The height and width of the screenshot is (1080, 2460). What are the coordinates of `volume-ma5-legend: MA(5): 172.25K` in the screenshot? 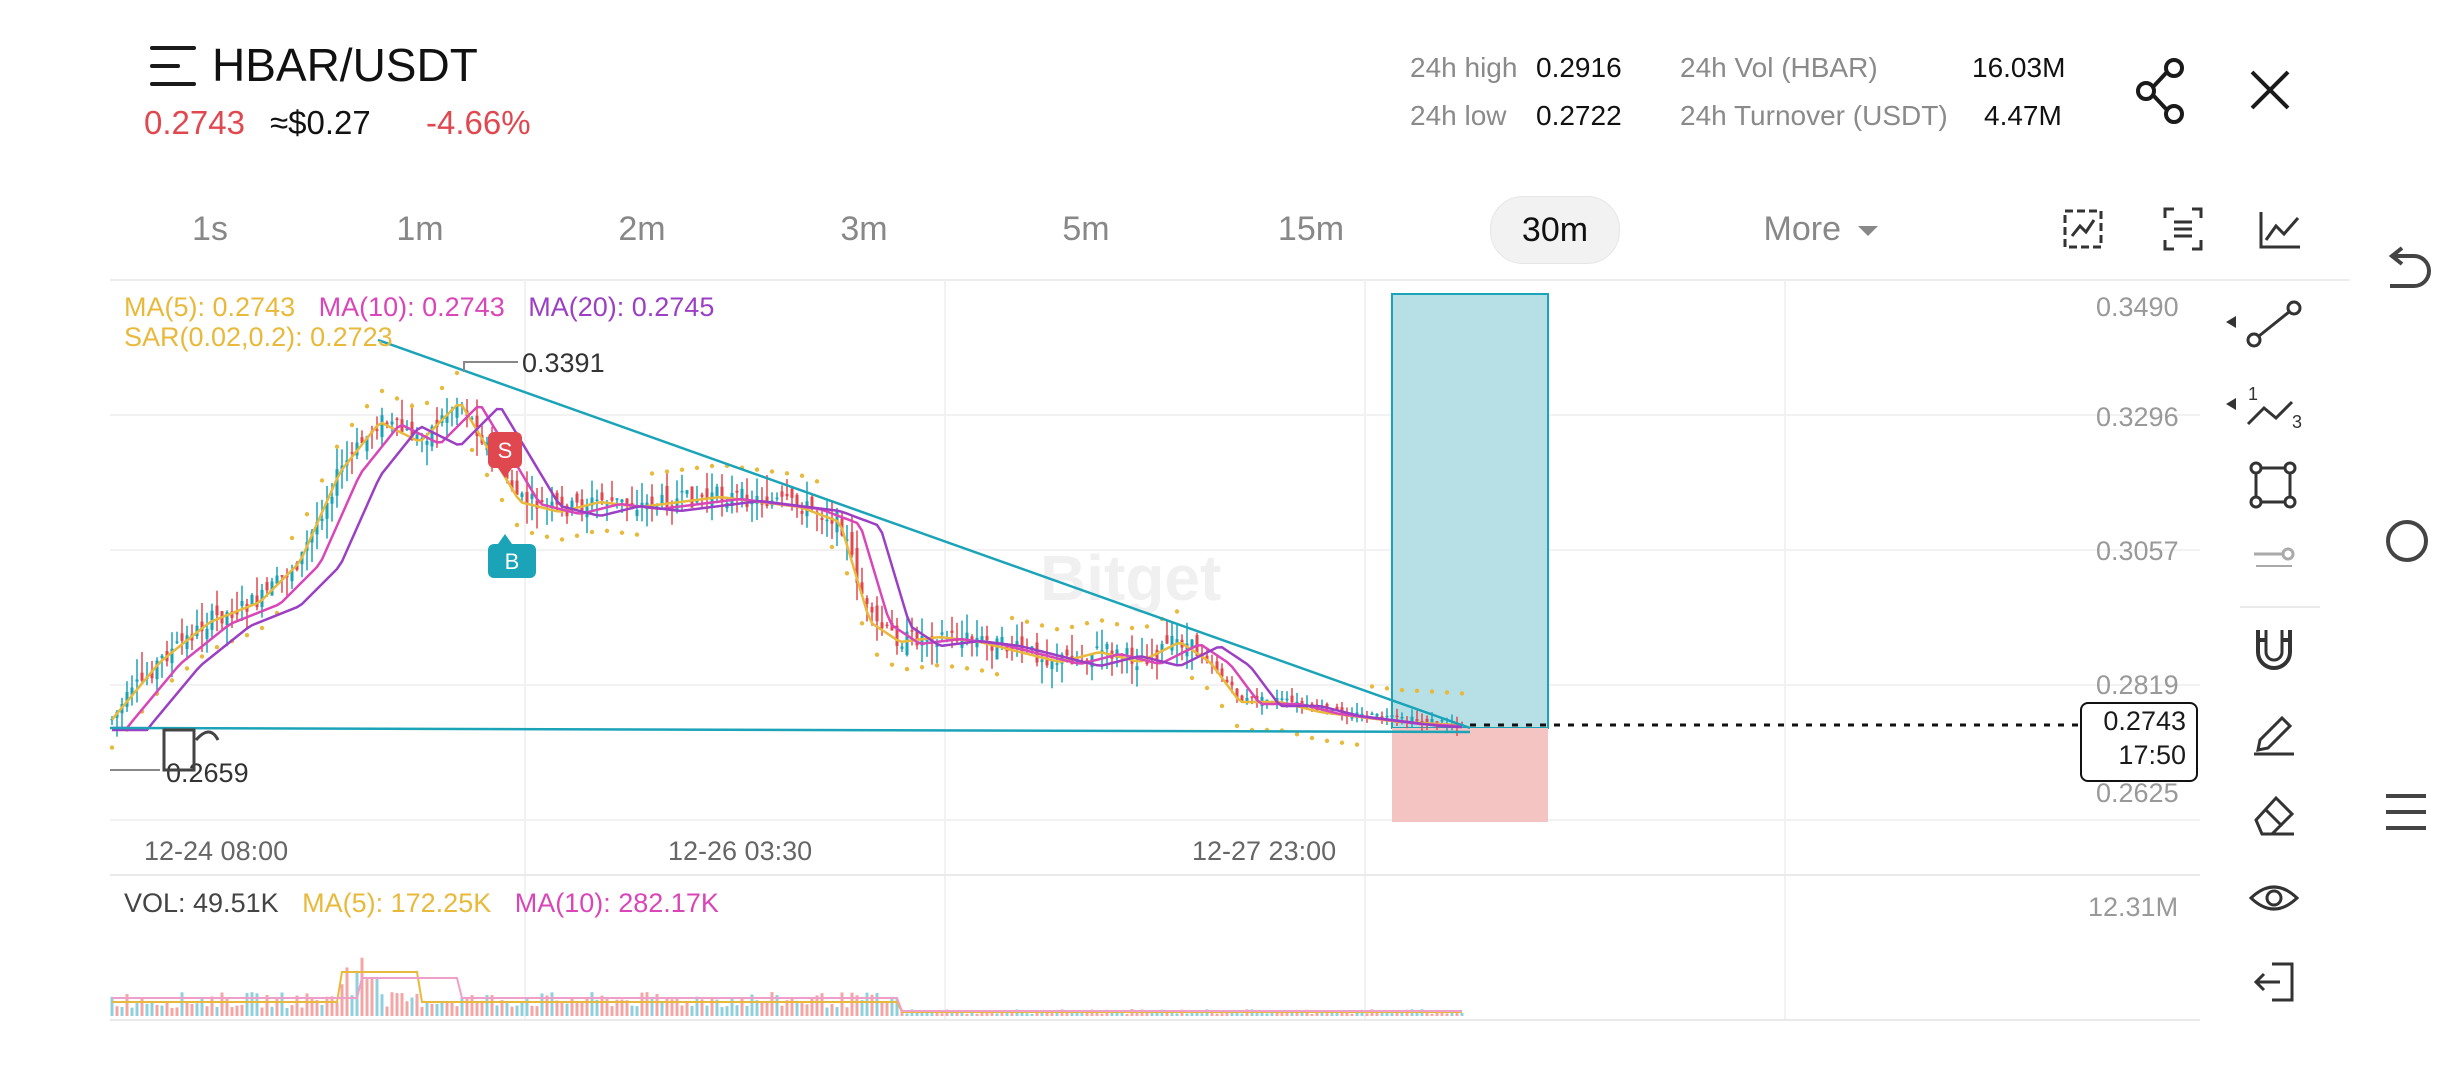 It's located at (397, 903).